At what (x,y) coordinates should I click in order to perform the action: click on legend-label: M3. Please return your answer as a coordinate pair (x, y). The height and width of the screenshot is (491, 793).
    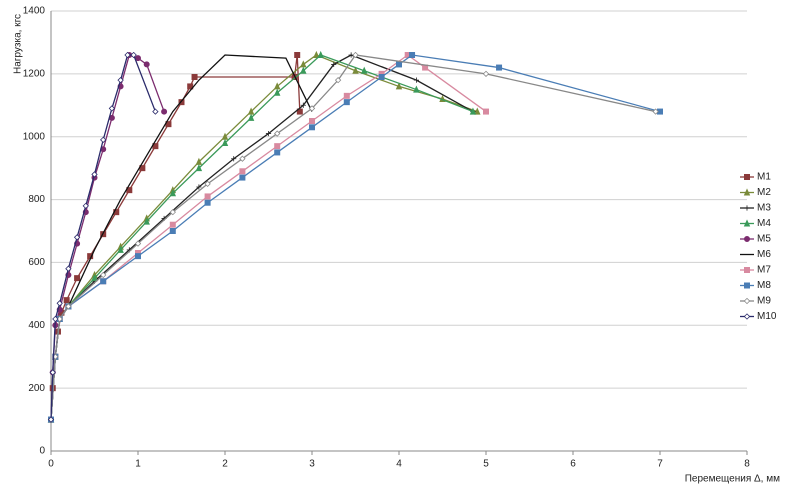
    Looking at the image, I should click on (764, 208).